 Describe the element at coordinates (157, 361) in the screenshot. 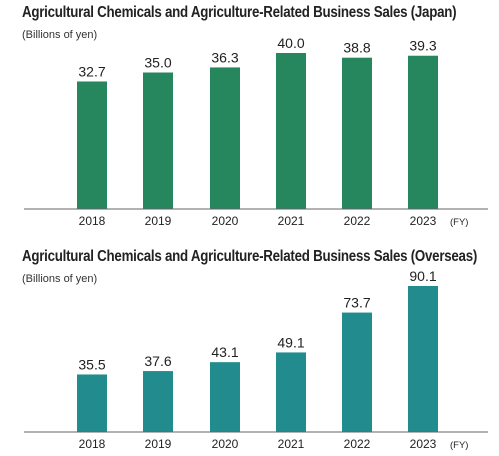

I see `data-label: 37.6` at that location.